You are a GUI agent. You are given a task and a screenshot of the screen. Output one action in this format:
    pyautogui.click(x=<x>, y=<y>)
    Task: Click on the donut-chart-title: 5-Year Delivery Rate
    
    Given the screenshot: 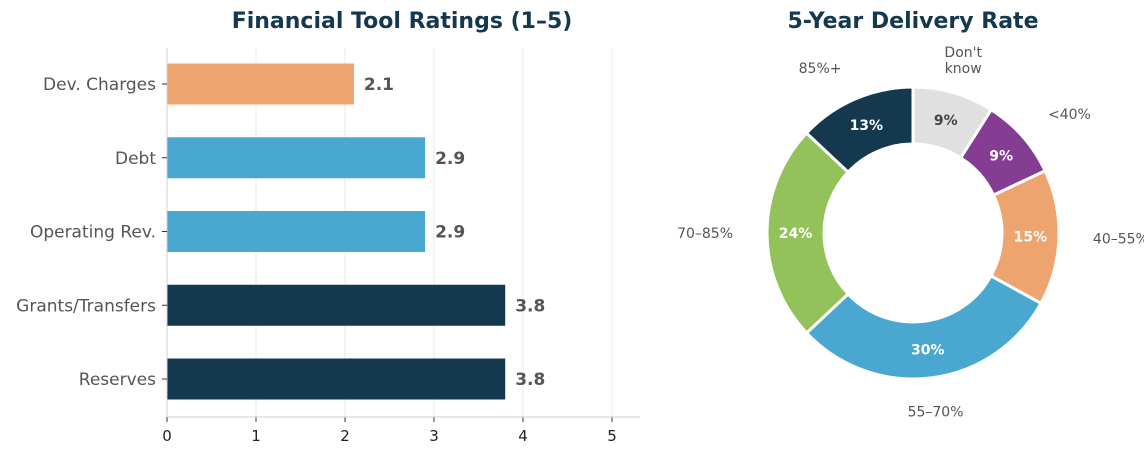 What is the action you would take?
    pyautogui.click(x=913, y=21)
    